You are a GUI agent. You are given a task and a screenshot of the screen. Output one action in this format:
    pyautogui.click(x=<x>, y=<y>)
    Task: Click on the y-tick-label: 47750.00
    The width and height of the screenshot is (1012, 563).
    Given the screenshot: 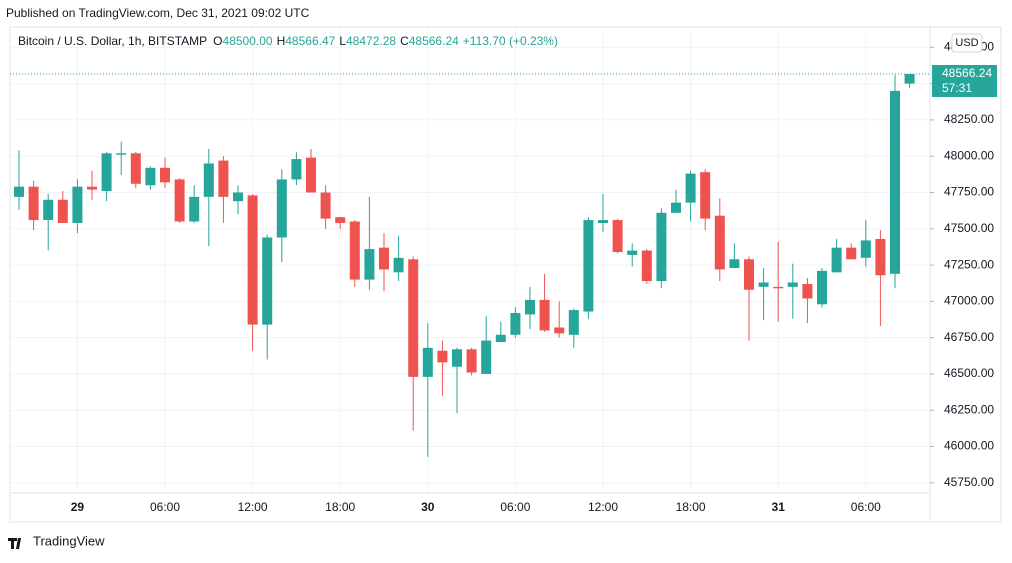 What is the action you would take?
    pyautogui.click(x=969, y=192)
    